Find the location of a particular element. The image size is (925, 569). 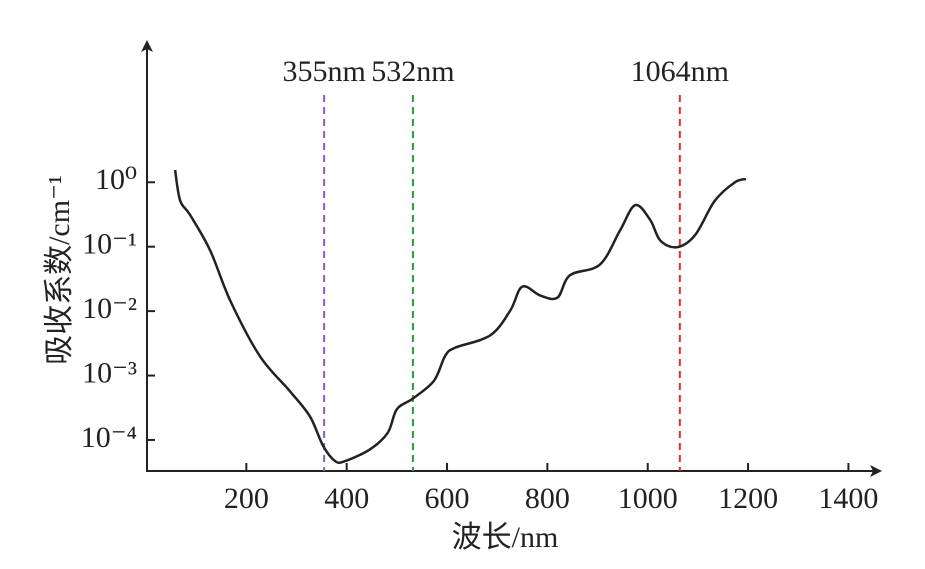

x-tick-label: 1200 is located at coordinates (748, 498).